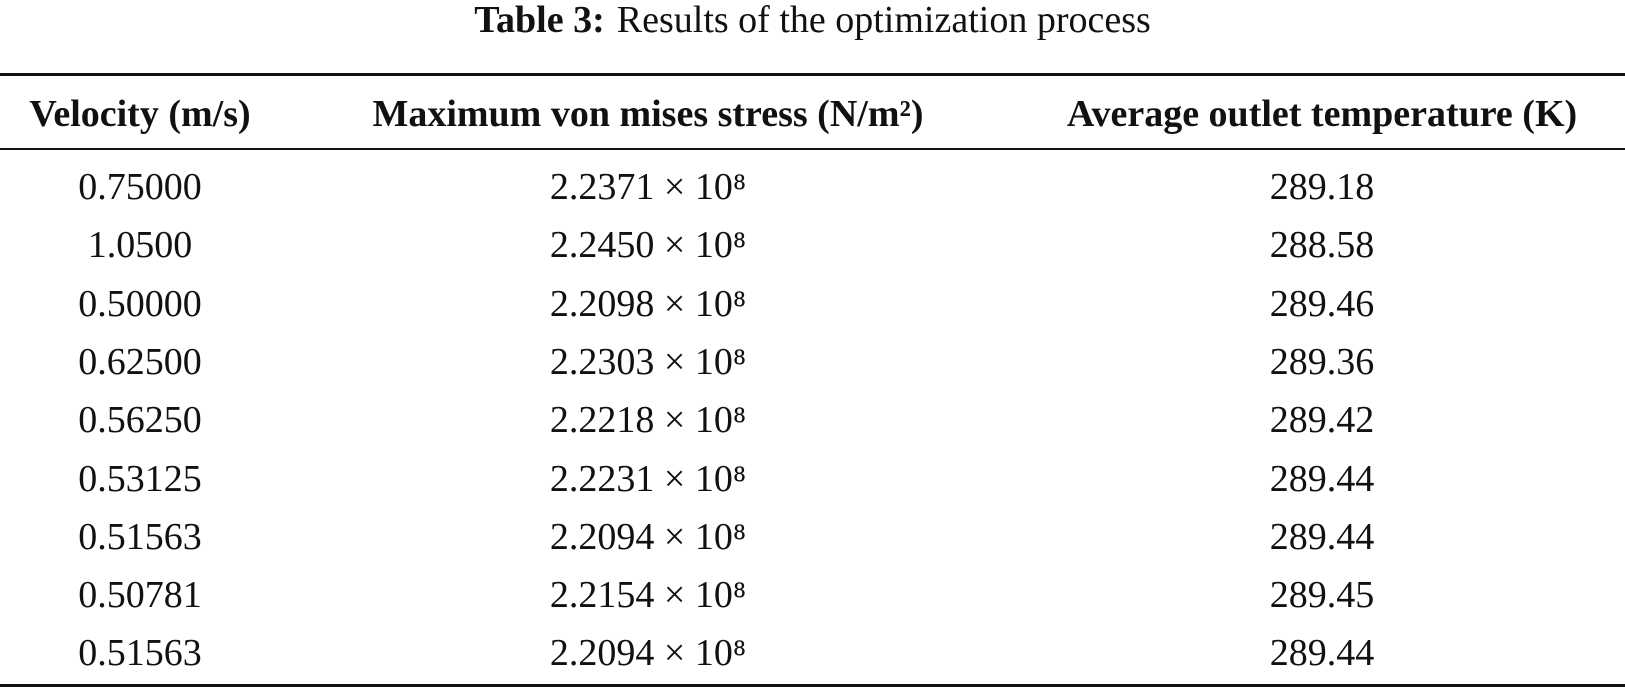 The image size is (1625, 689). I want to click on table-cell: 0.62500, so click(140, 361).